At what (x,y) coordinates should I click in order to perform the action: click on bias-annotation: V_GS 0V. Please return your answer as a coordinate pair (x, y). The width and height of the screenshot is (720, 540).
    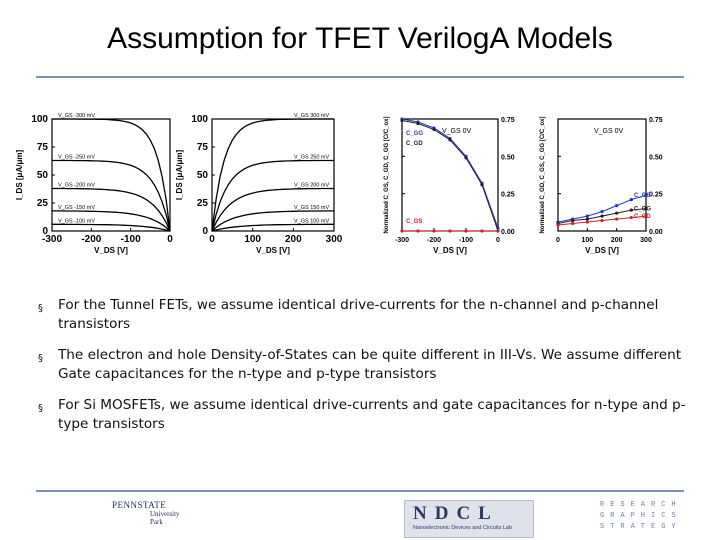
    Looking at the image, I should click on (457, 131).